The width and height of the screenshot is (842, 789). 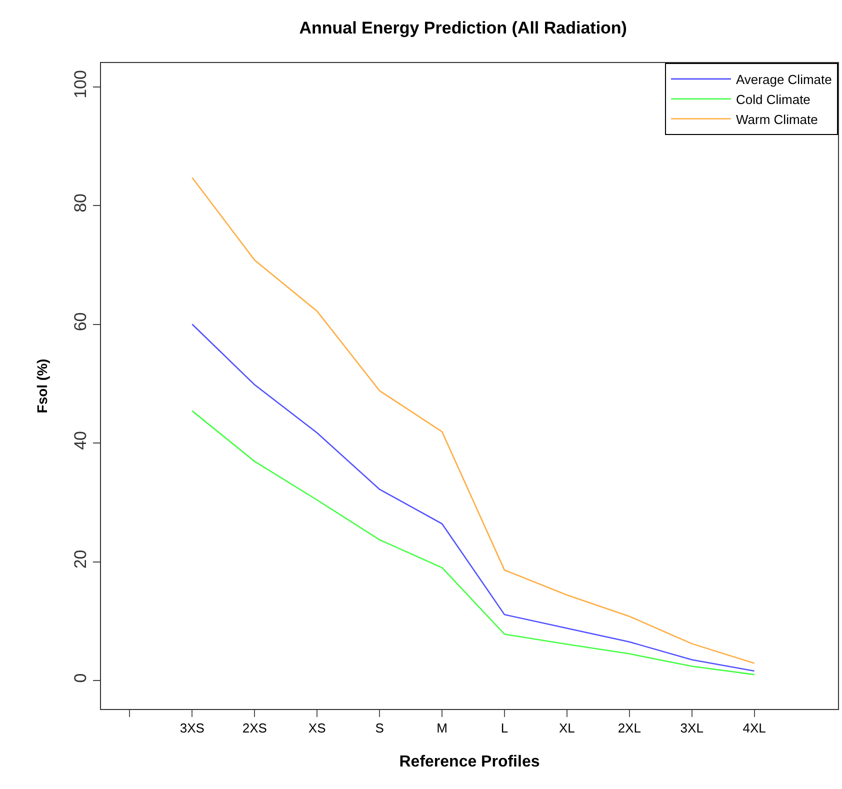 I want to click on x-tick-label: L, so click(x=504, y=728).